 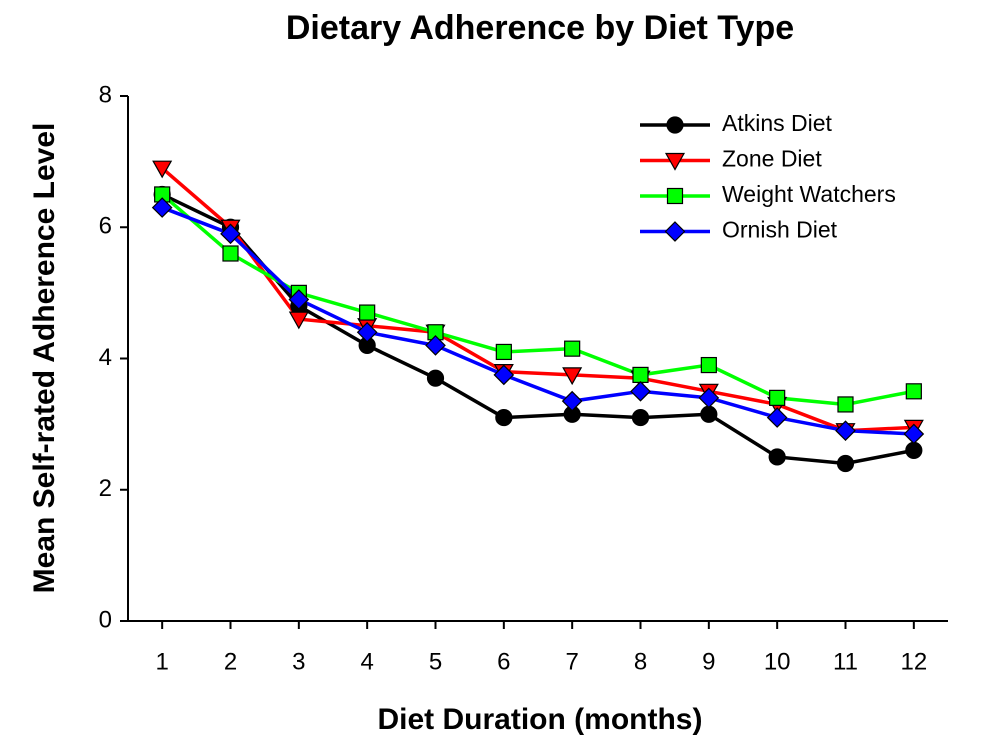 I want to click on y-tick-label: 8, so click(x=105, y=94).